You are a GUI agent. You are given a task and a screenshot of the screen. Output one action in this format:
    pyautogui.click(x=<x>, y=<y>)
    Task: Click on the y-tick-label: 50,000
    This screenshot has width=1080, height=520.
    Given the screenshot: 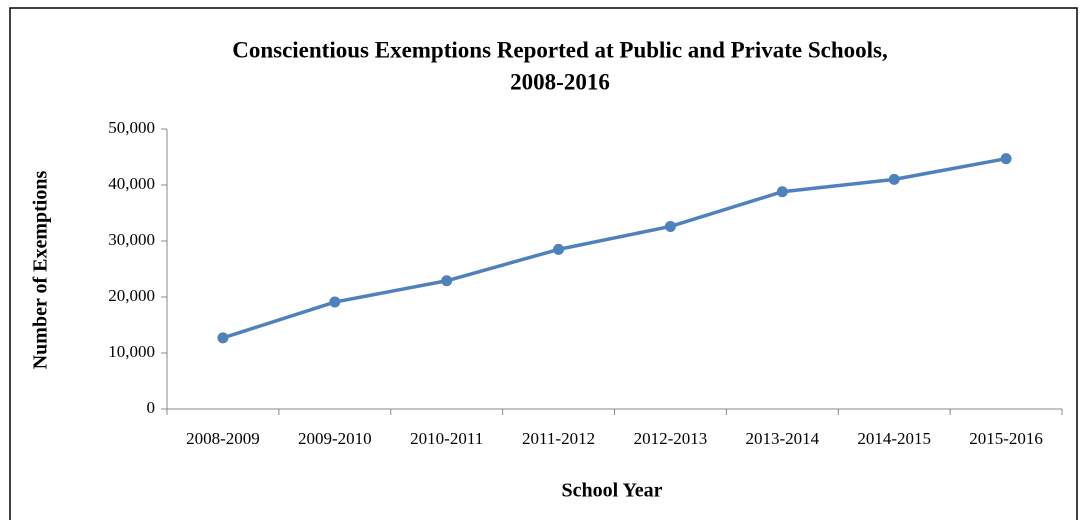 What is the action you would take?
    pyautogui.click(x=131, y=127)
    